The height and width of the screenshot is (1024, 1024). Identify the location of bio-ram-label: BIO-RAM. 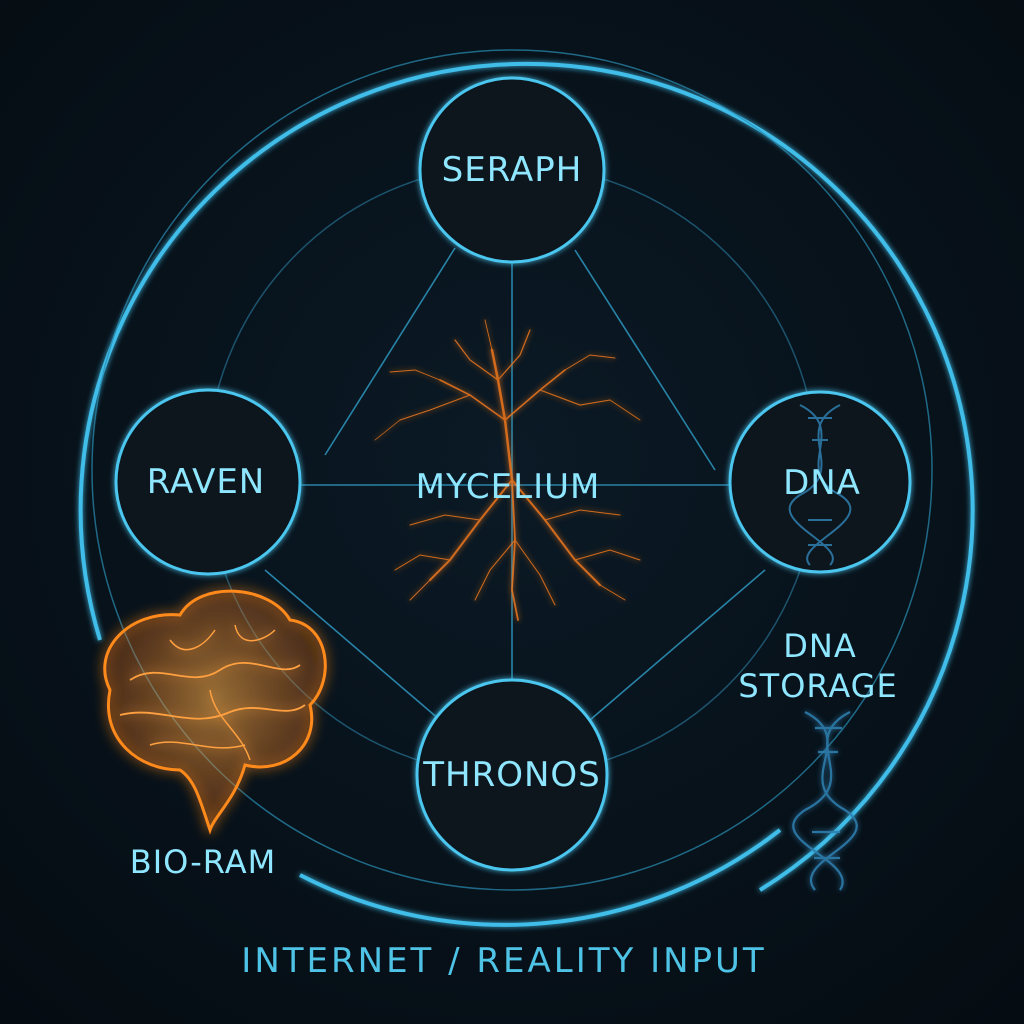
(203, 862).